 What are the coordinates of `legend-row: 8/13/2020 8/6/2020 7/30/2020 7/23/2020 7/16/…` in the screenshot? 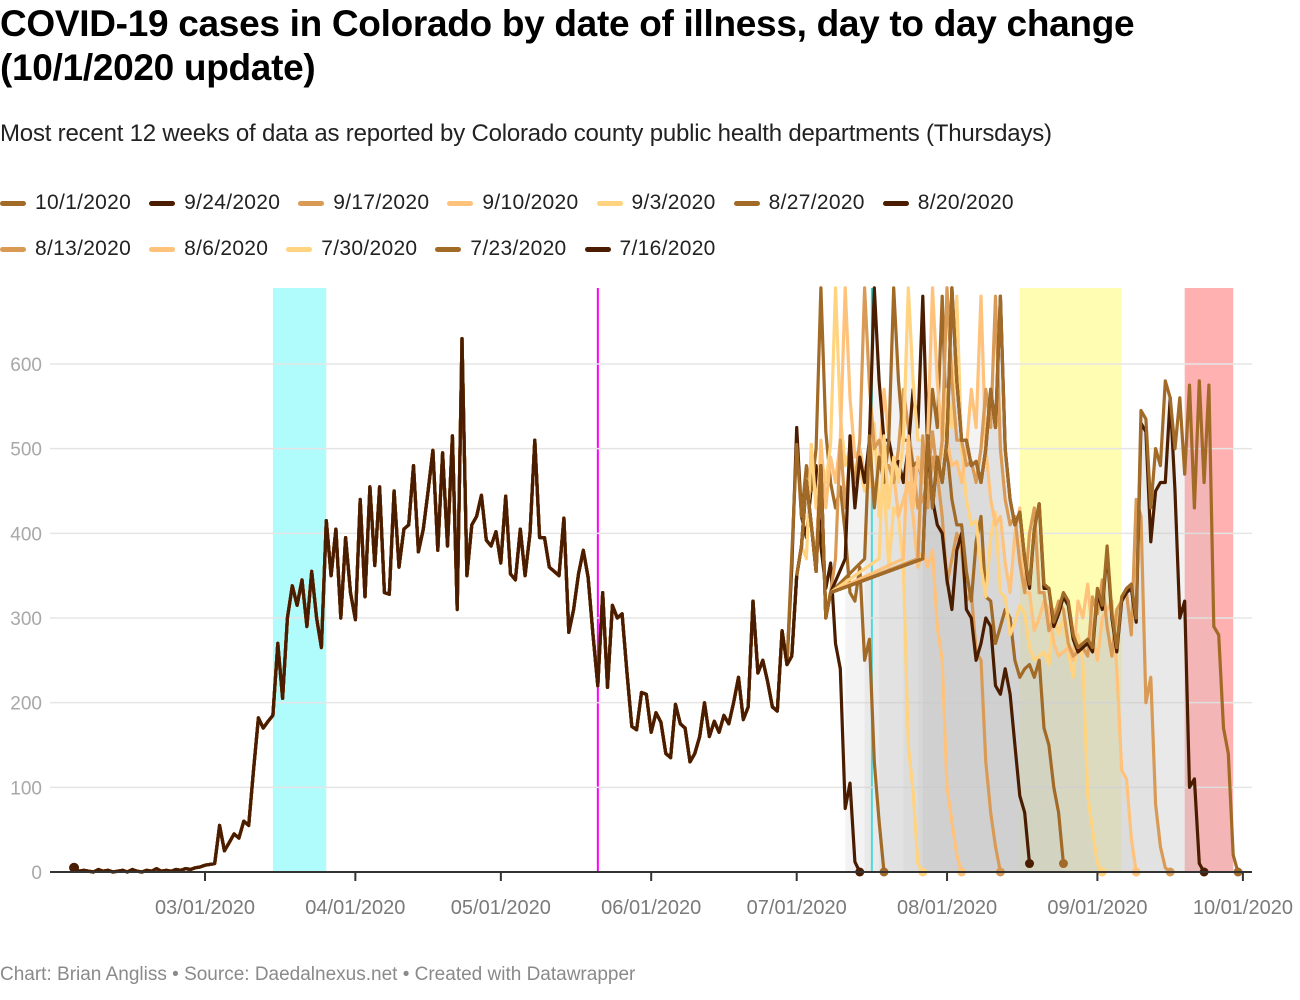 It's located at (650, 249).